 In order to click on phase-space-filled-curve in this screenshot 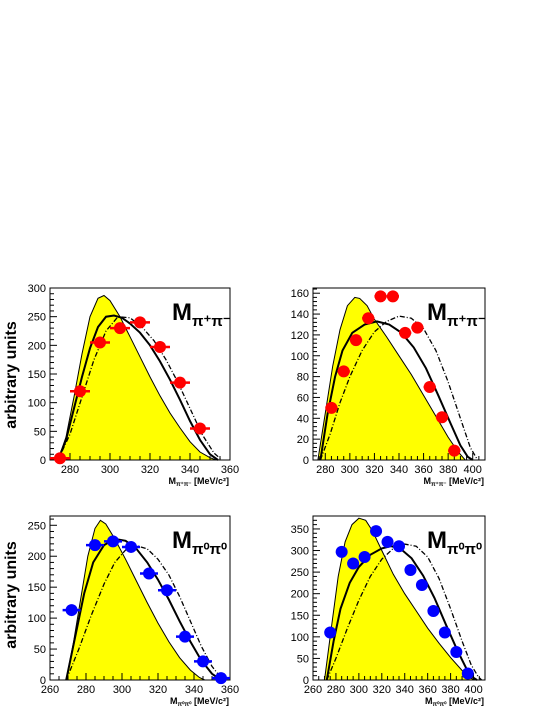, I will do `click(137, 377)`.